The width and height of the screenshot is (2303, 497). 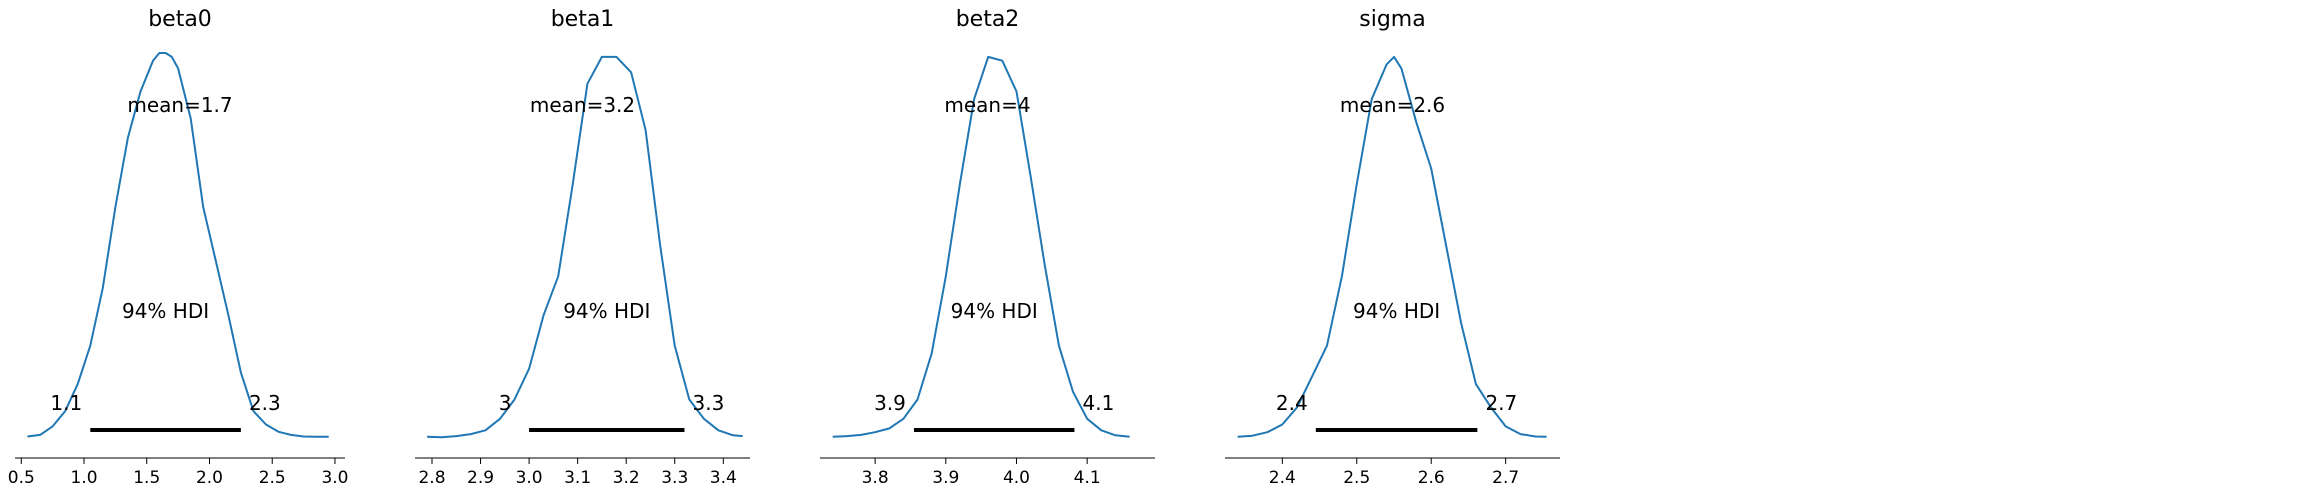 I want to click on x-tick-label: 2.7, so click(x=1505, y=478).